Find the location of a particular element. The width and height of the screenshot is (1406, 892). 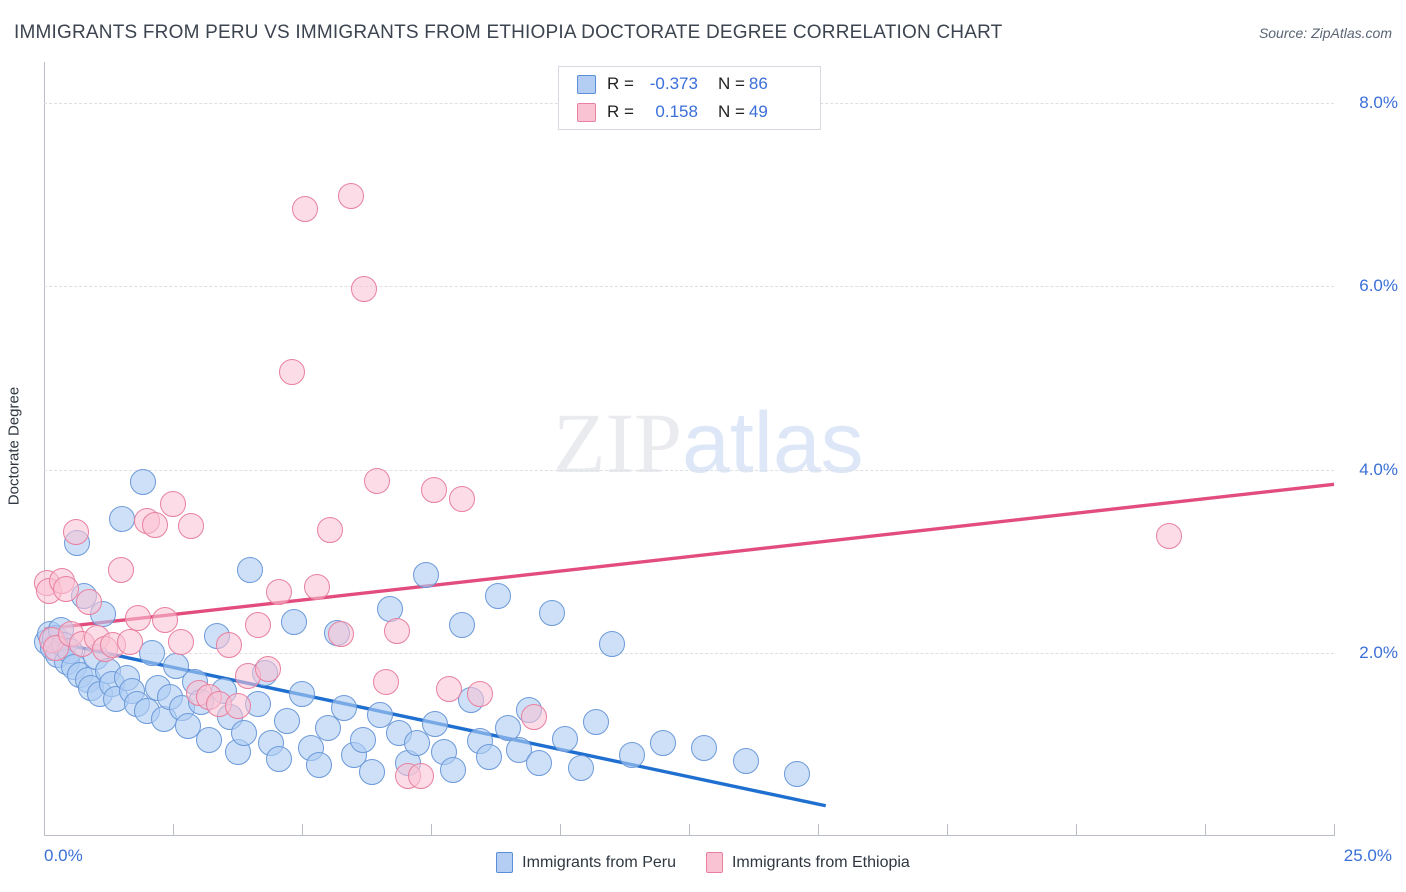

legend-item-ethiopia: Immigrants from Ethiopia is located at coordinates (807, 862).